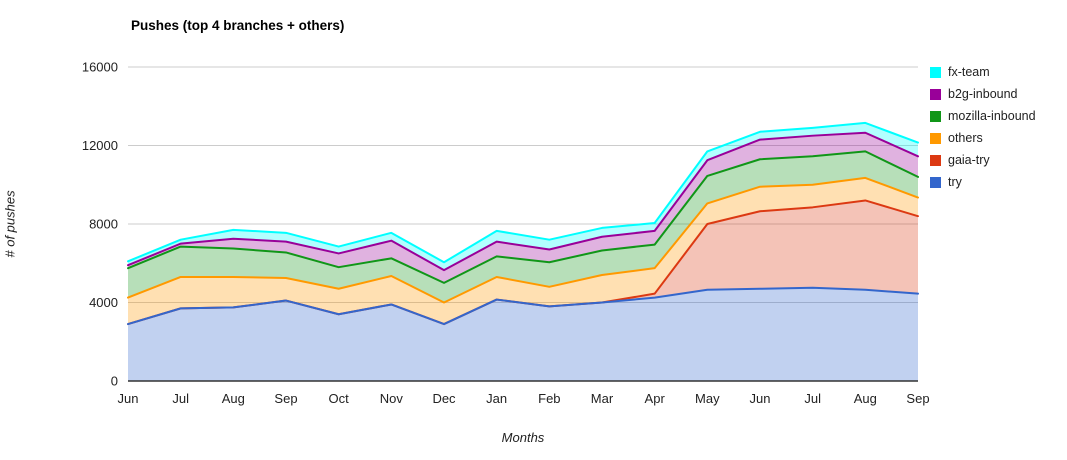 Image resolution: width=1067 pixels, height=460 pixels. What do you see at coordinates (935, 160) in the screenshot?
I see `gaia-try-legend-swatch` at bounding box center [935, 160].